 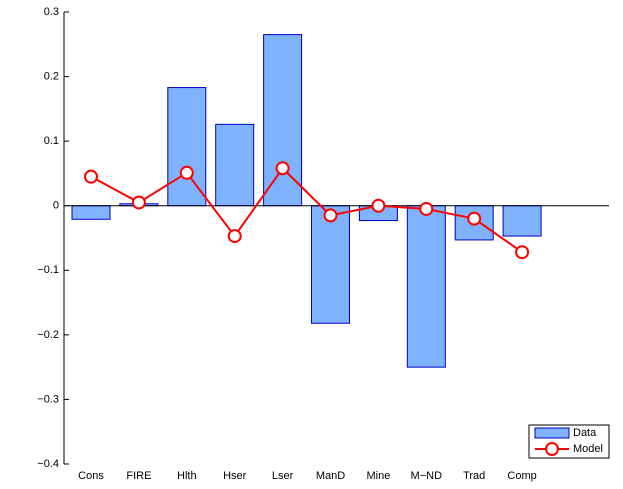 What do you see at coordinates (187, 476) in the screenshot?
I see `x-tick-label: Hlth` at bounding box center [187, 476].